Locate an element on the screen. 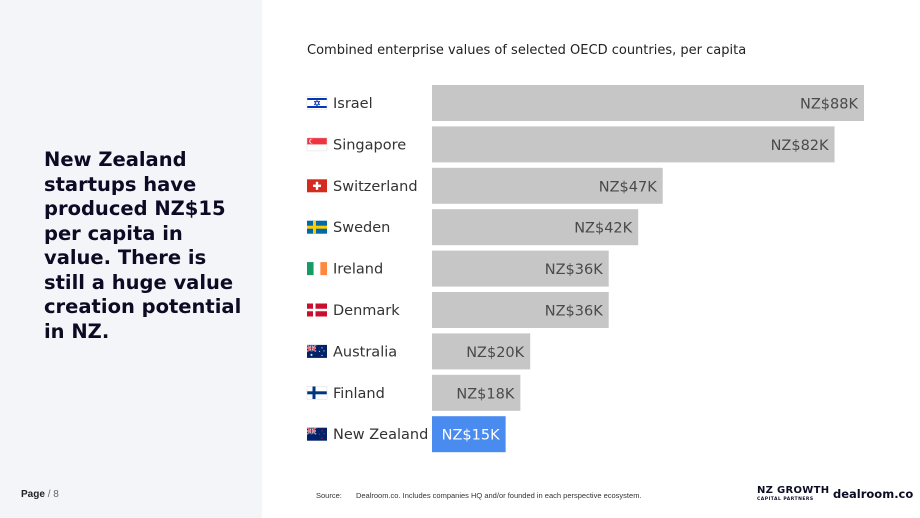 The image size is (920, 518). category-label: Ireland is located at coordinates (358, 270).